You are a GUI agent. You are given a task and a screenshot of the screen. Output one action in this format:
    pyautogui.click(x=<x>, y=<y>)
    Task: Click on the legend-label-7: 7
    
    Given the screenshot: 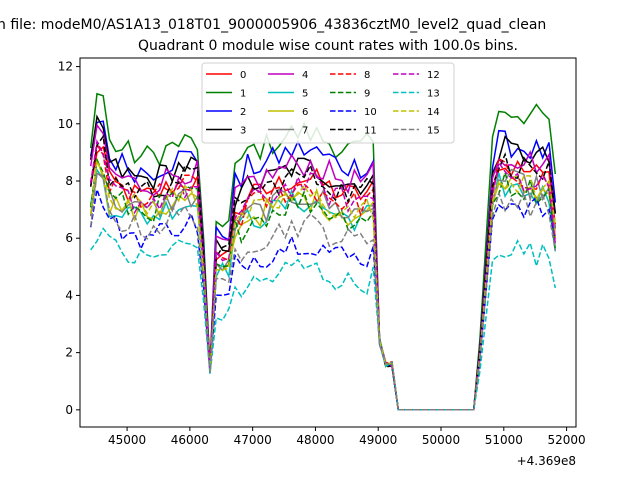 What is the action you would take?
    pyautogui.click(x=305, y=131)
    